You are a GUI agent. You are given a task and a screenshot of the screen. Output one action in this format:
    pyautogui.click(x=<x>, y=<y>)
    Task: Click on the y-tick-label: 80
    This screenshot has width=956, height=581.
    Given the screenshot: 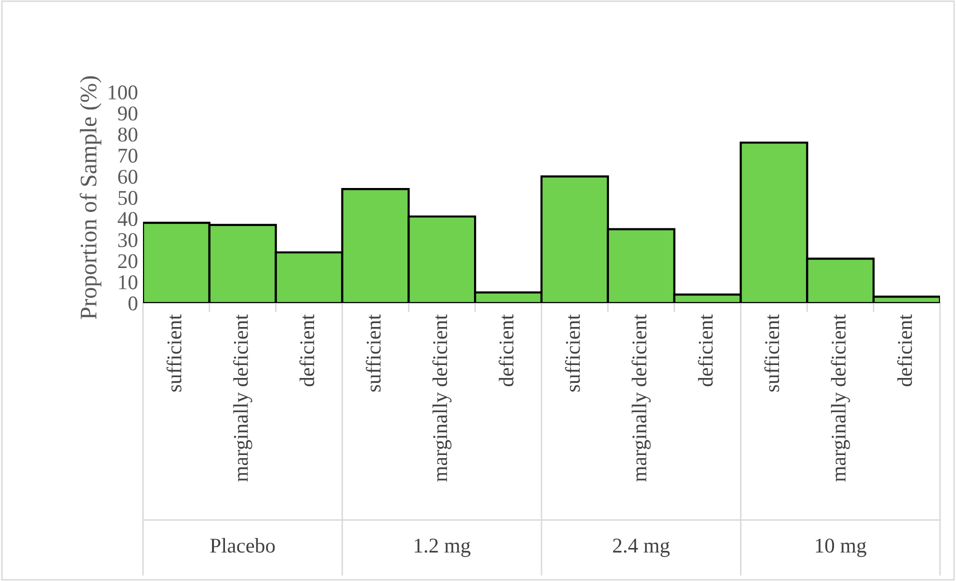 What is the action you would take?
    pyautogui.click(x=128, y=135)
    